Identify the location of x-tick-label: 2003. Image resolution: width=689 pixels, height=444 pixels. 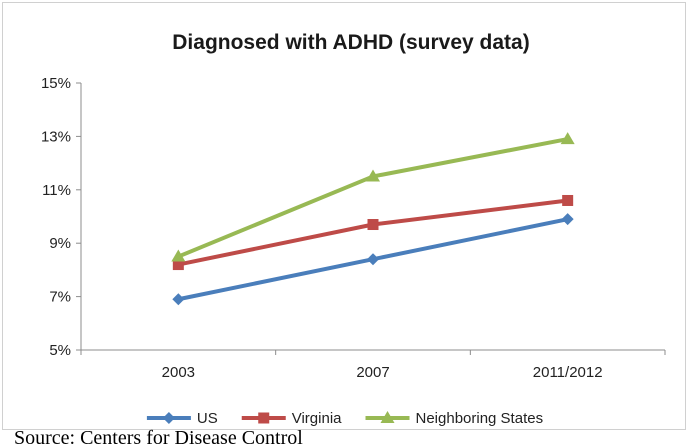
(178, 372).